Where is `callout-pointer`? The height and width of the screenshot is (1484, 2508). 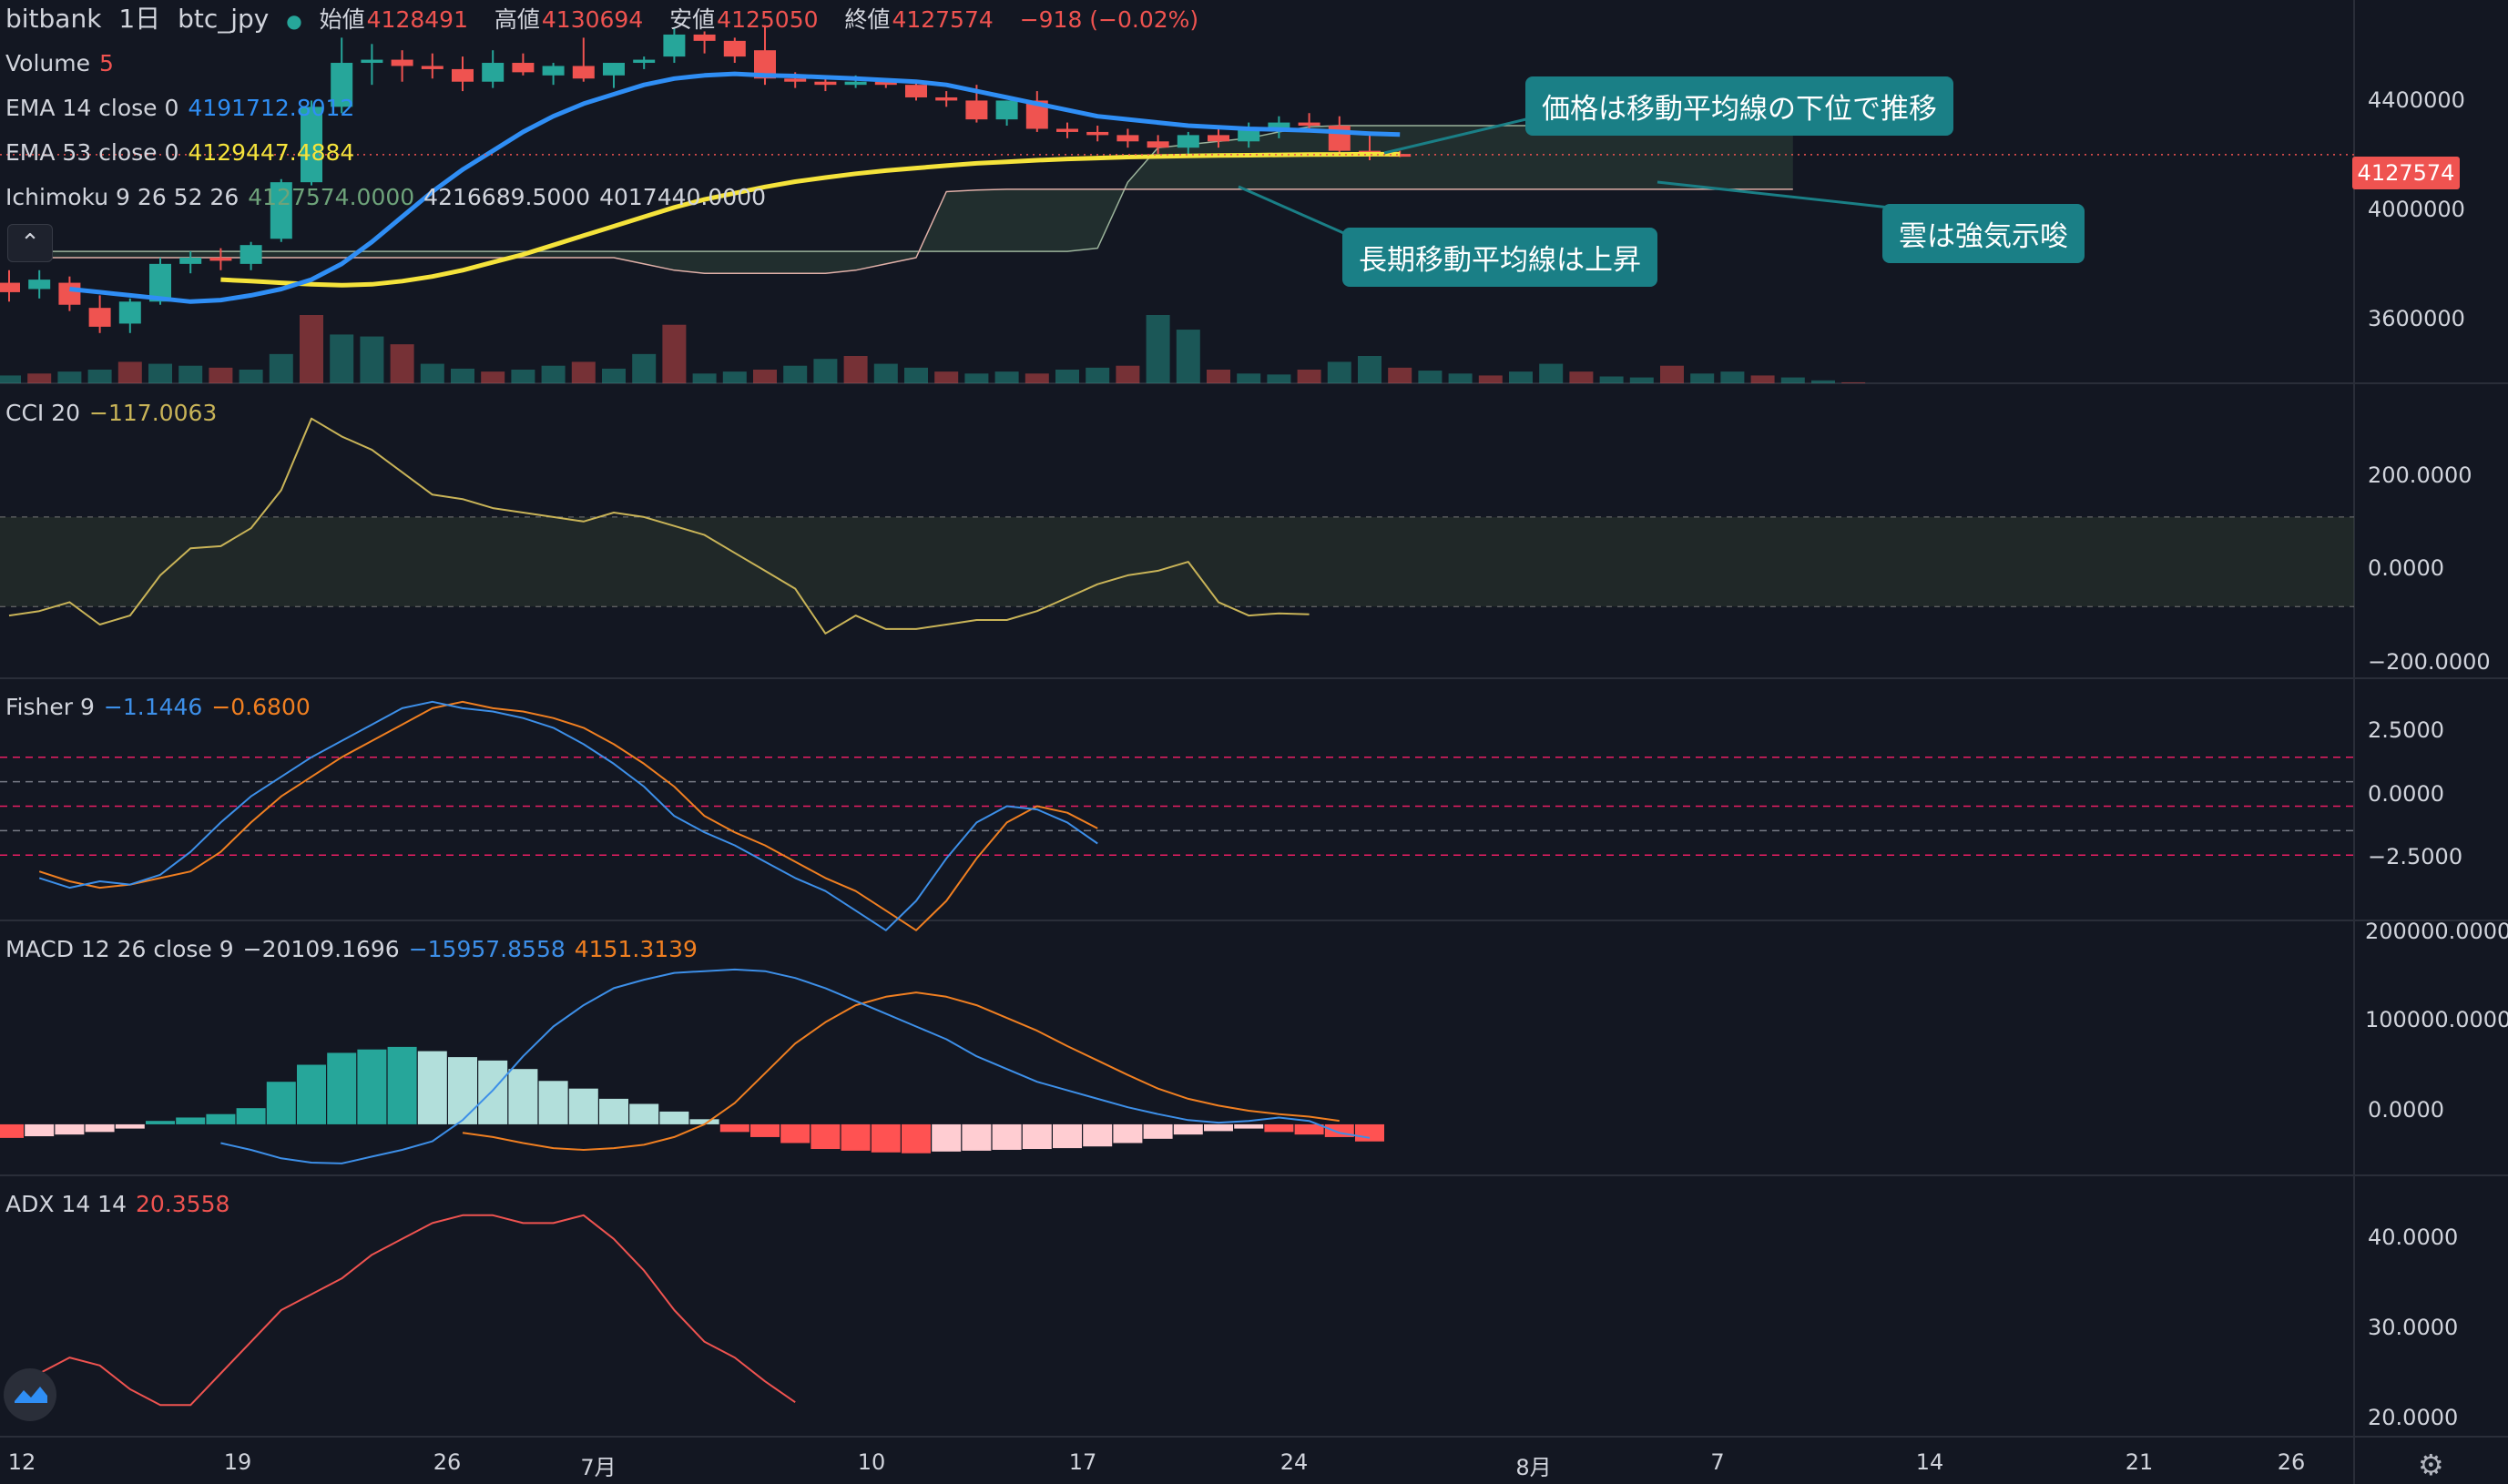
callout-pointer is located at coordinates (1293, 211).